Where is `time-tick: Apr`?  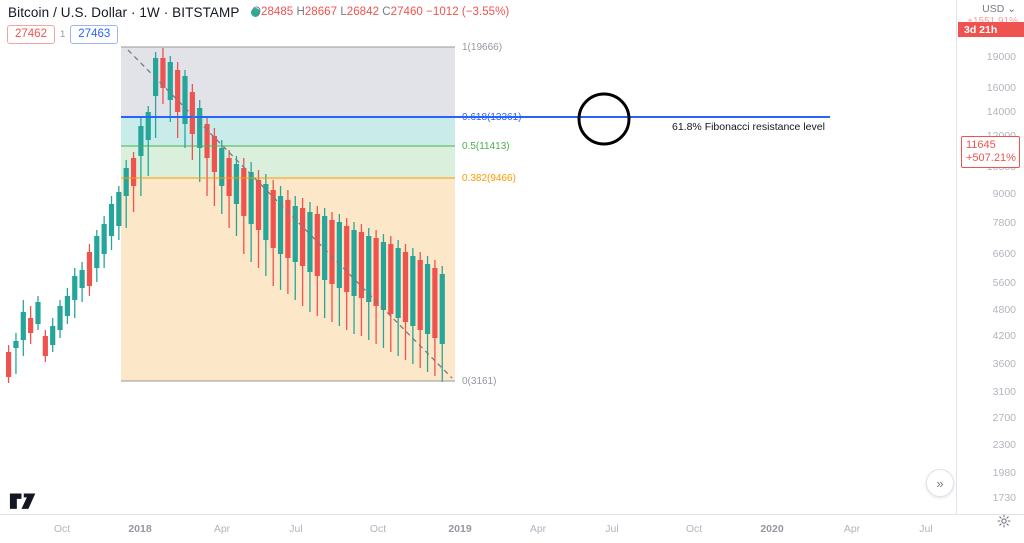
time-tick: Apr is located at coordinates (222, 529).